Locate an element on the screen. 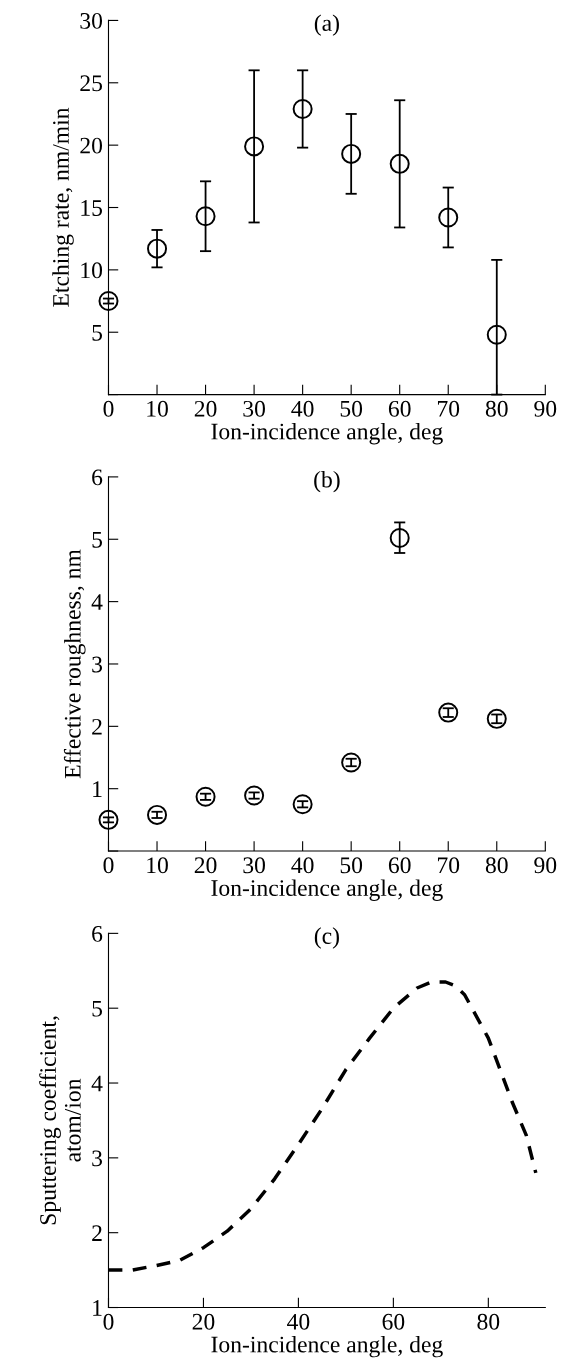 The image size is (571, 1362). y-axis-title: Etching rate, nm/min is located at coordinates (63, 207).